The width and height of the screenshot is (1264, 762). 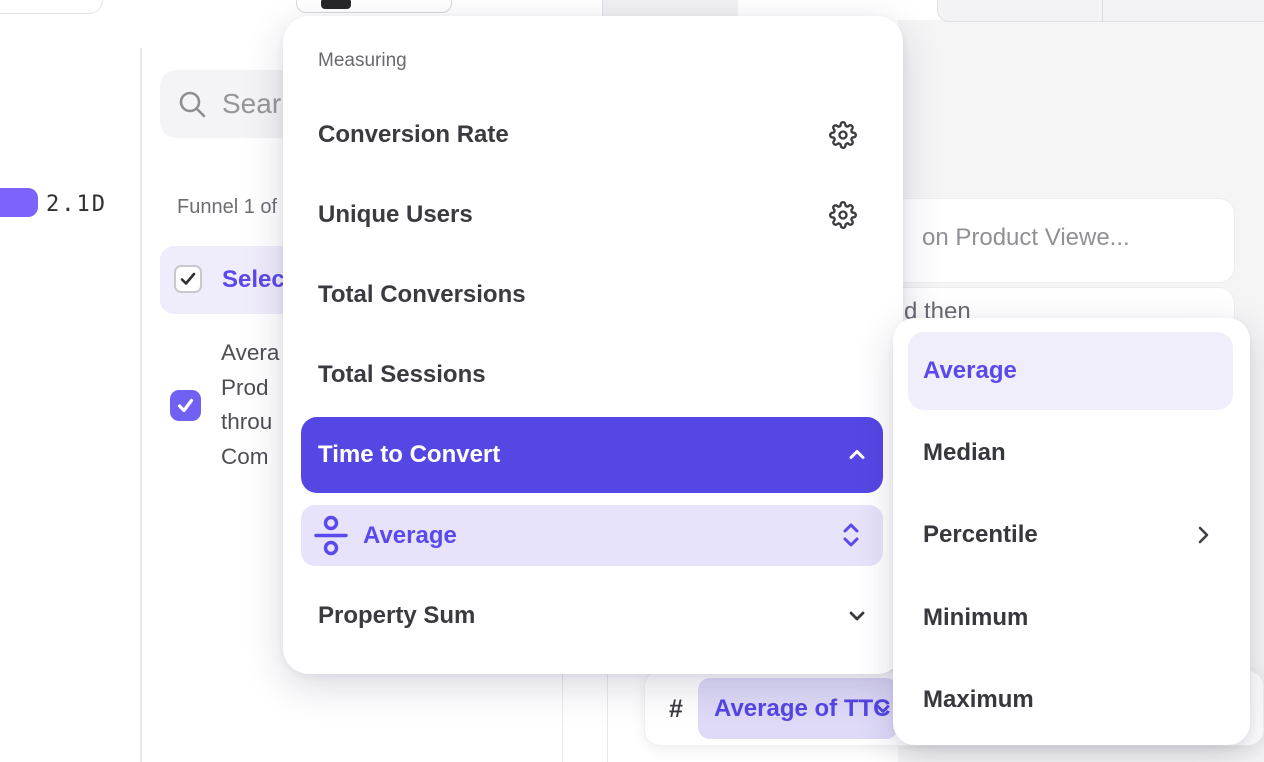 What do you see at coordinates (252, 103) in the screenshot?
I see `search-placeholder: Sear` at bounding box center [252, 103].